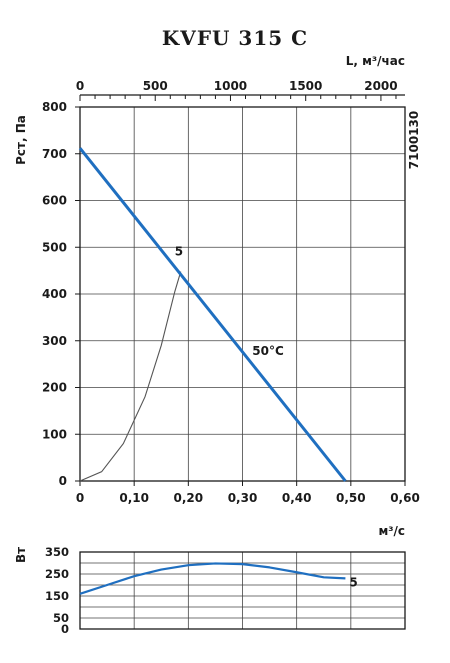 This screenshot has height=663, width=450. What do you see at coordinates (54, 107) in the screenshot?
I see `y-axis-tick-label: 800` at bounding box center [54, 107].